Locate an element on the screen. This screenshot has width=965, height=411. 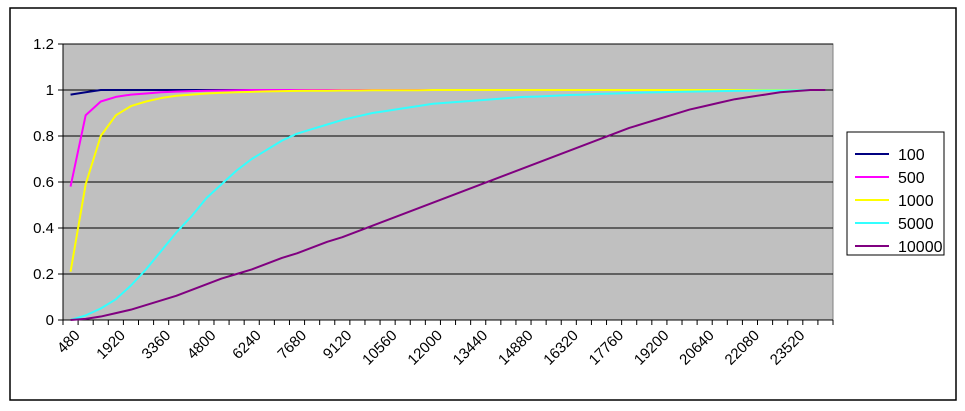
y-tick-label: 0.2 is located at coordinates (43, 274).